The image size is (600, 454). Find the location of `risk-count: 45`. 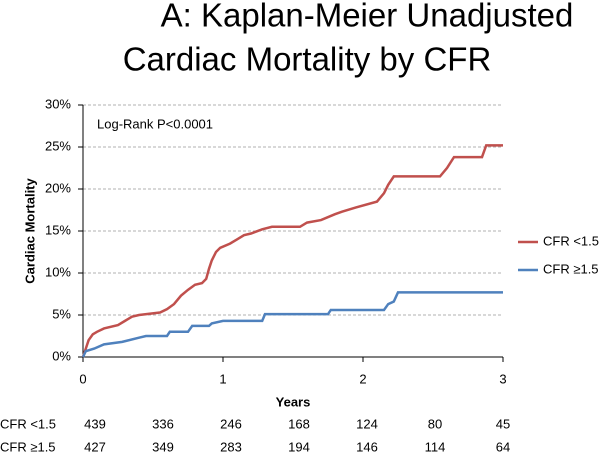

risk-count: 45 is located at coordinates (503, 423).